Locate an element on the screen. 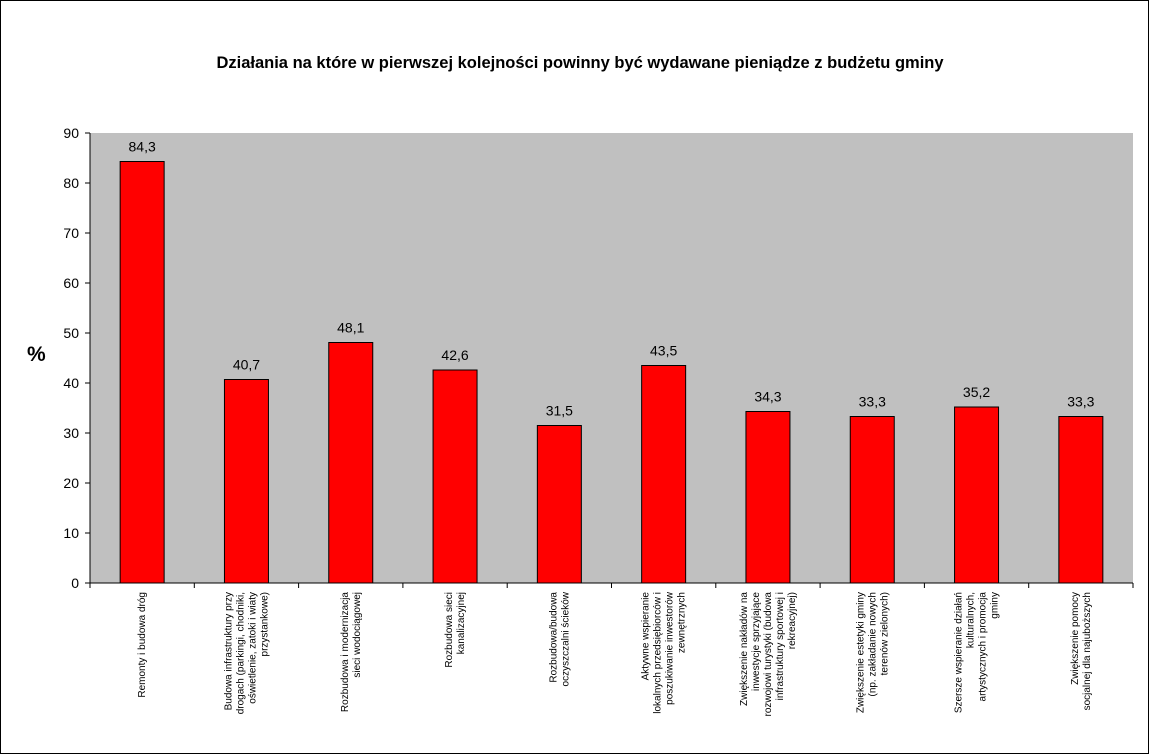 The image size is (1149, 754). x-category-label: Budowa infrastruktury przy is located at coordinates (228, 651).